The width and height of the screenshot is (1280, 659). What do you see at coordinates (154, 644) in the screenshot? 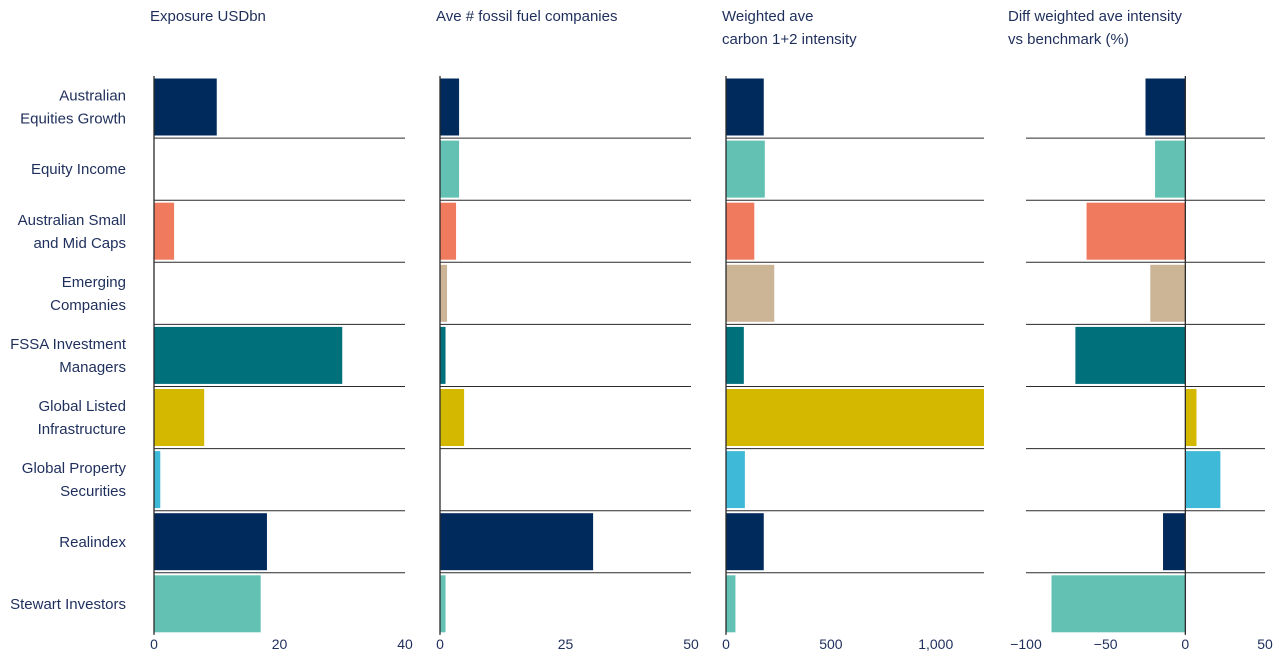
I see `tick-label-1-1: 0` at bounding box center [154, 644].